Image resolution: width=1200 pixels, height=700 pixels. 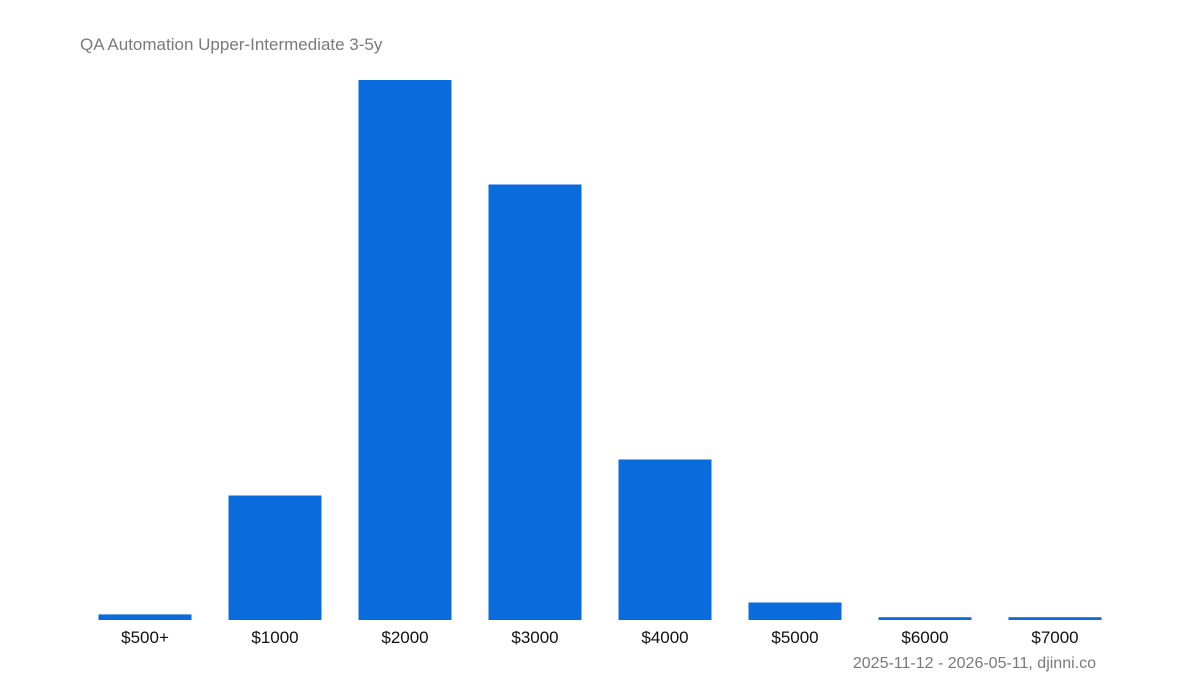 I want to click on x-tick-label-5: $5000, so click(x=794, y=637).